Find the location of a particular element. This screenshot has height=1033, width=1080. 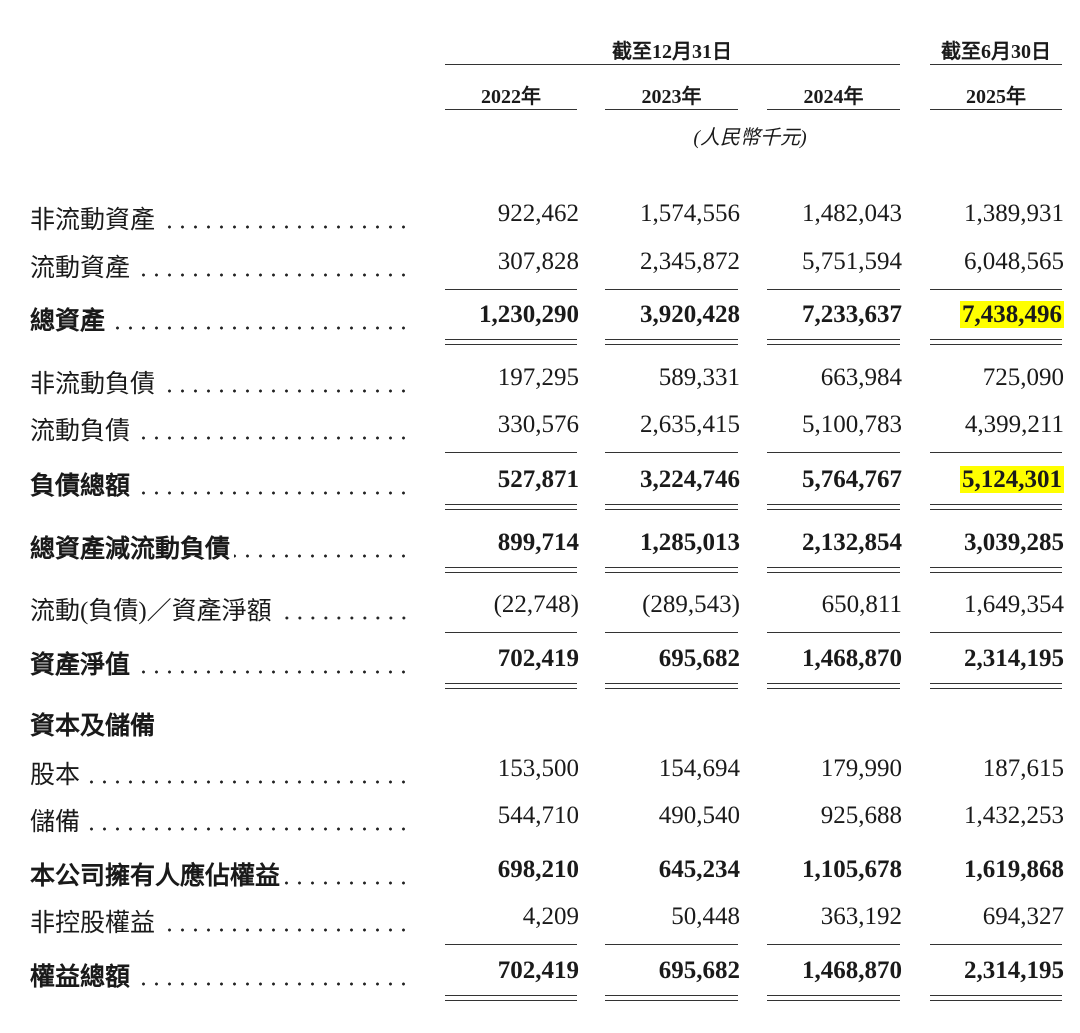

value-text: 1,389,931 is located at coordinates (1014, 213).